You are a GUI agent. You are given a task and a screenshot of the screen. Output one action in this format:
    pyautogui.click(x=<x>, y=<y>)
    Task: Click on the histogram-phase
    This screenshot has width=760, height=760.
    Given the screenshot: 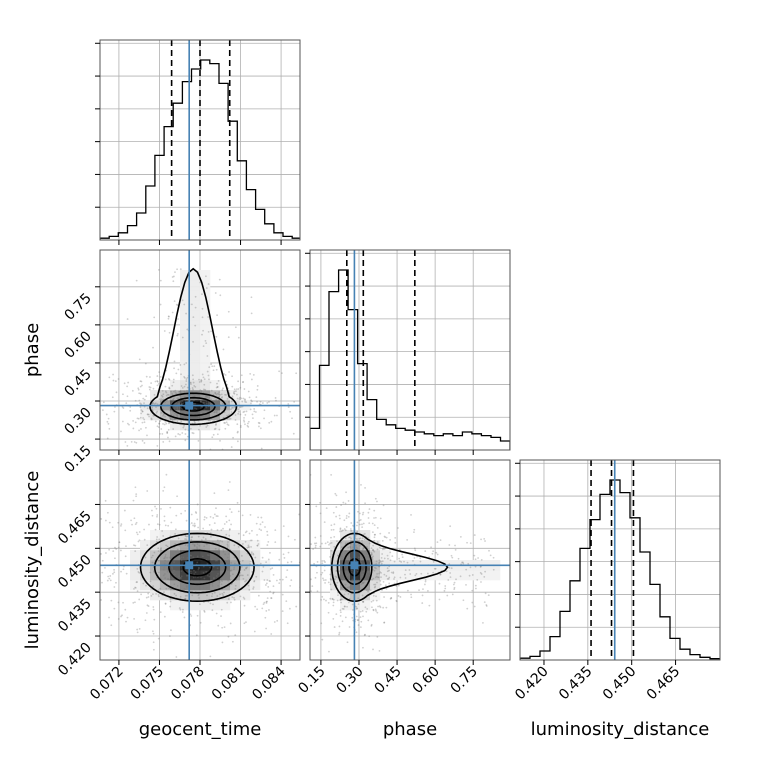 What is the action you would take?
    pyautogui.click(x=410, y=359)
    